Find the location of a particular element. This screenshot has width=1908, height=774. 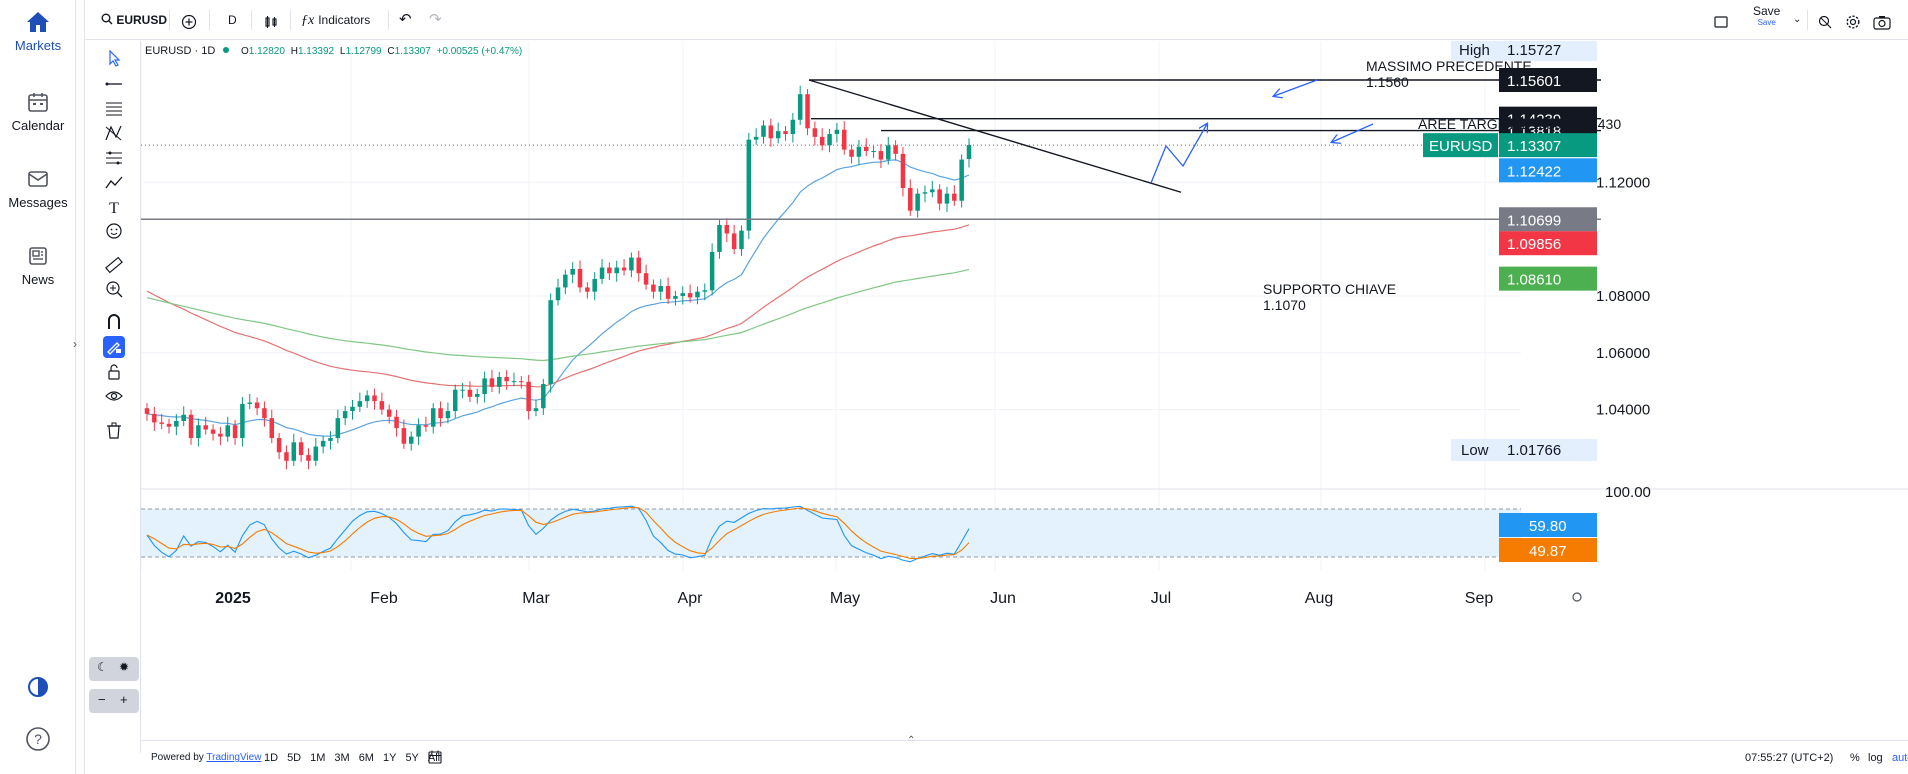

sun-icon: ✹ is located at coordinates (124, 667).